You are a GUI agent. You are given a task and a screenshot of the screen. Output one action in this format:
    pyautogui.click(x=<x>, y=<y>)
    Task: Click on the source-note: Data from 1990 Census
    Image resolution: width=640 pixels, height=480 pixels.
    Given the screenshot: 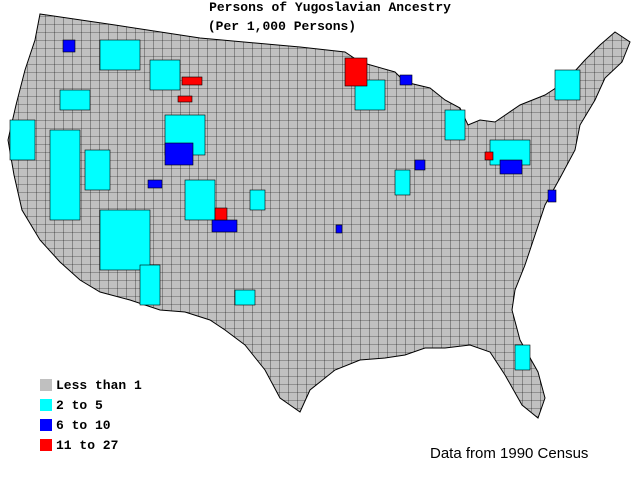 What is the action you would take?
    pyautogui.click(x=509, y=453)
    